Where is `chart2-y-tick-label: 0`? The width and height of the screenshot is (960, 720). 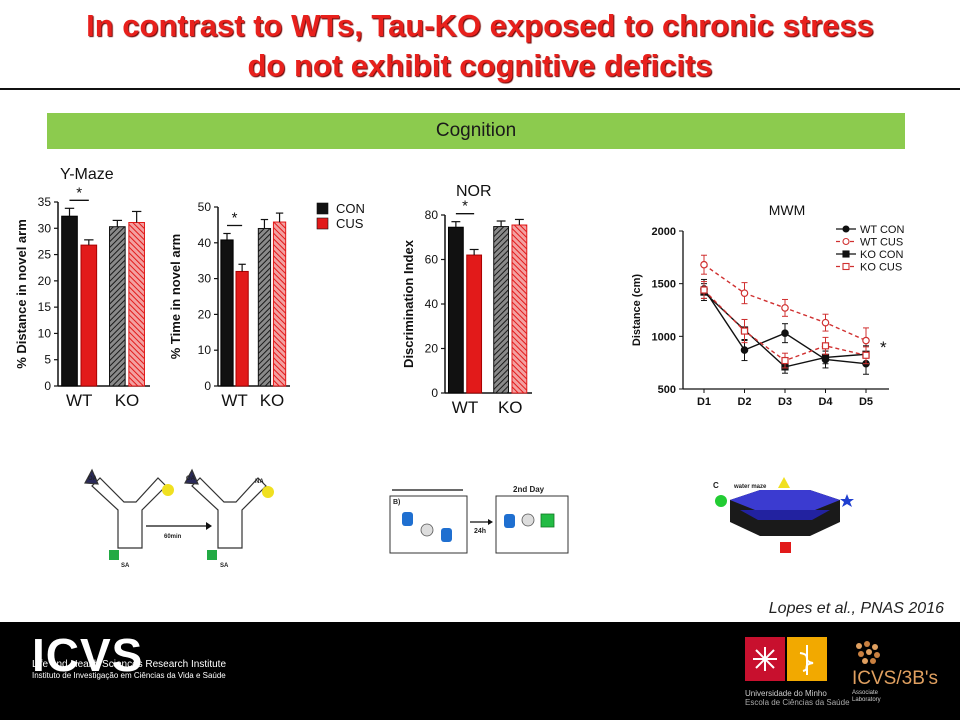
chart2-y-tick-label: 0 is located at coordinates (207, 386).